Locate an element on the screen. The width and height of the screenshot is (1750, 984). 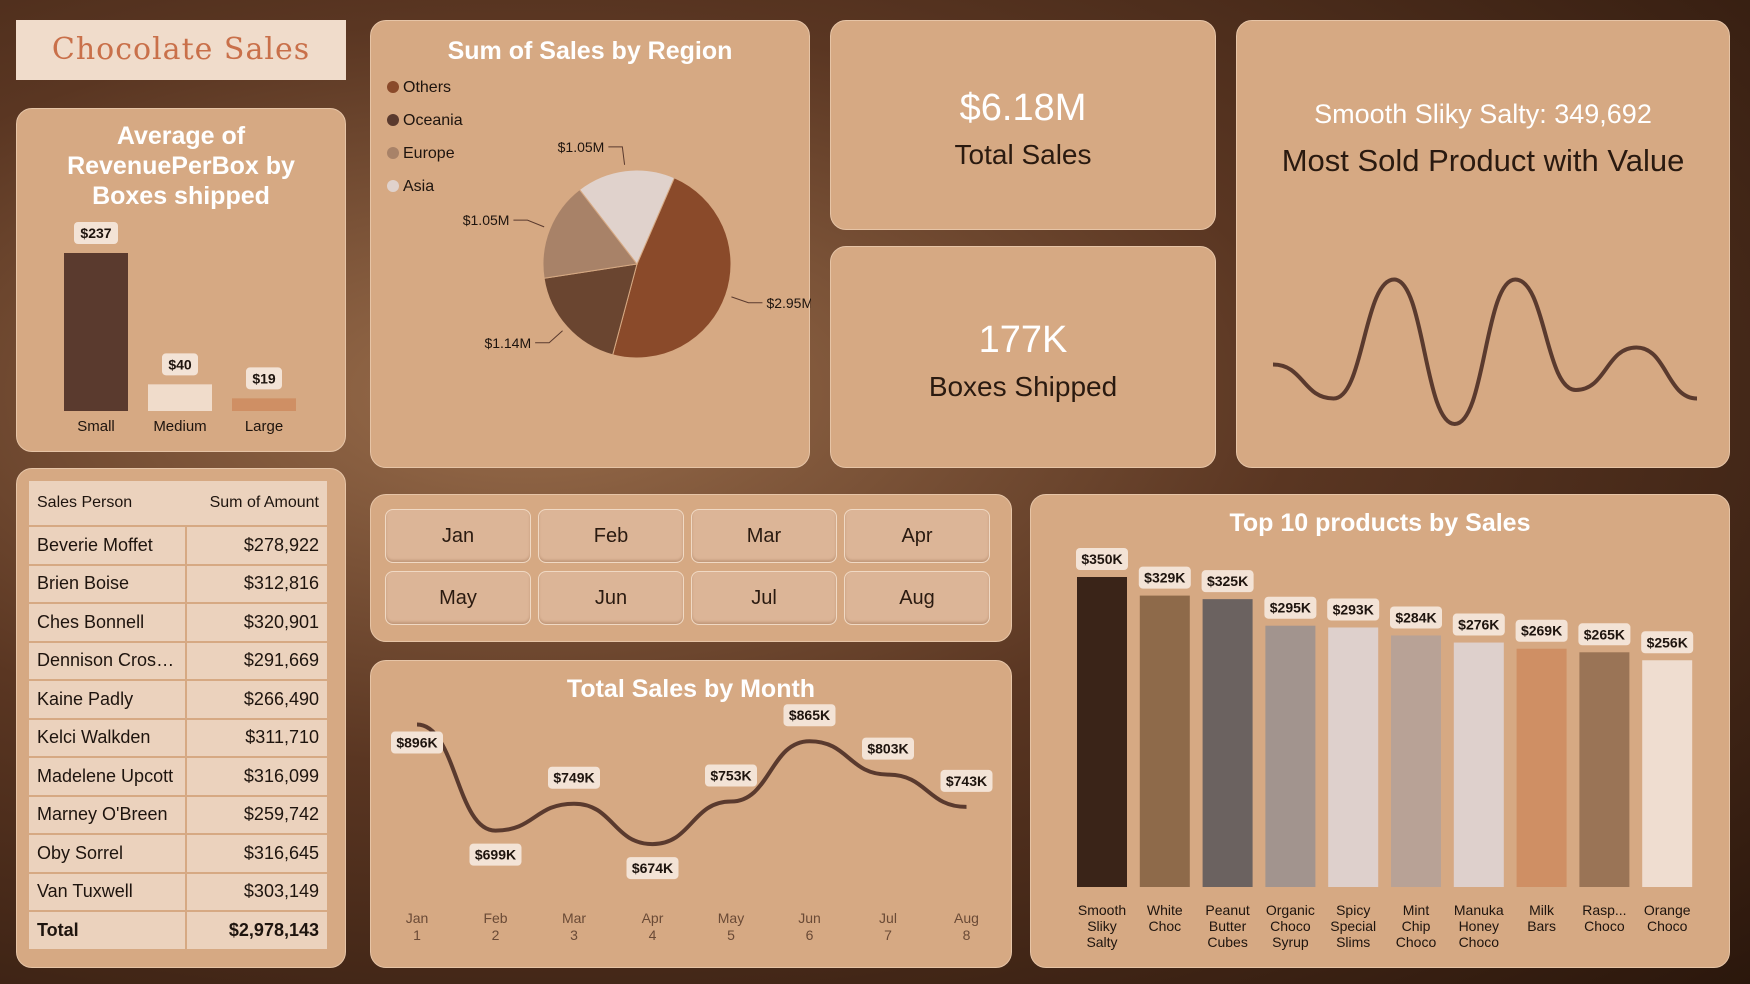
sales-month-x-1: Feb is located at coordinates (495, 918).